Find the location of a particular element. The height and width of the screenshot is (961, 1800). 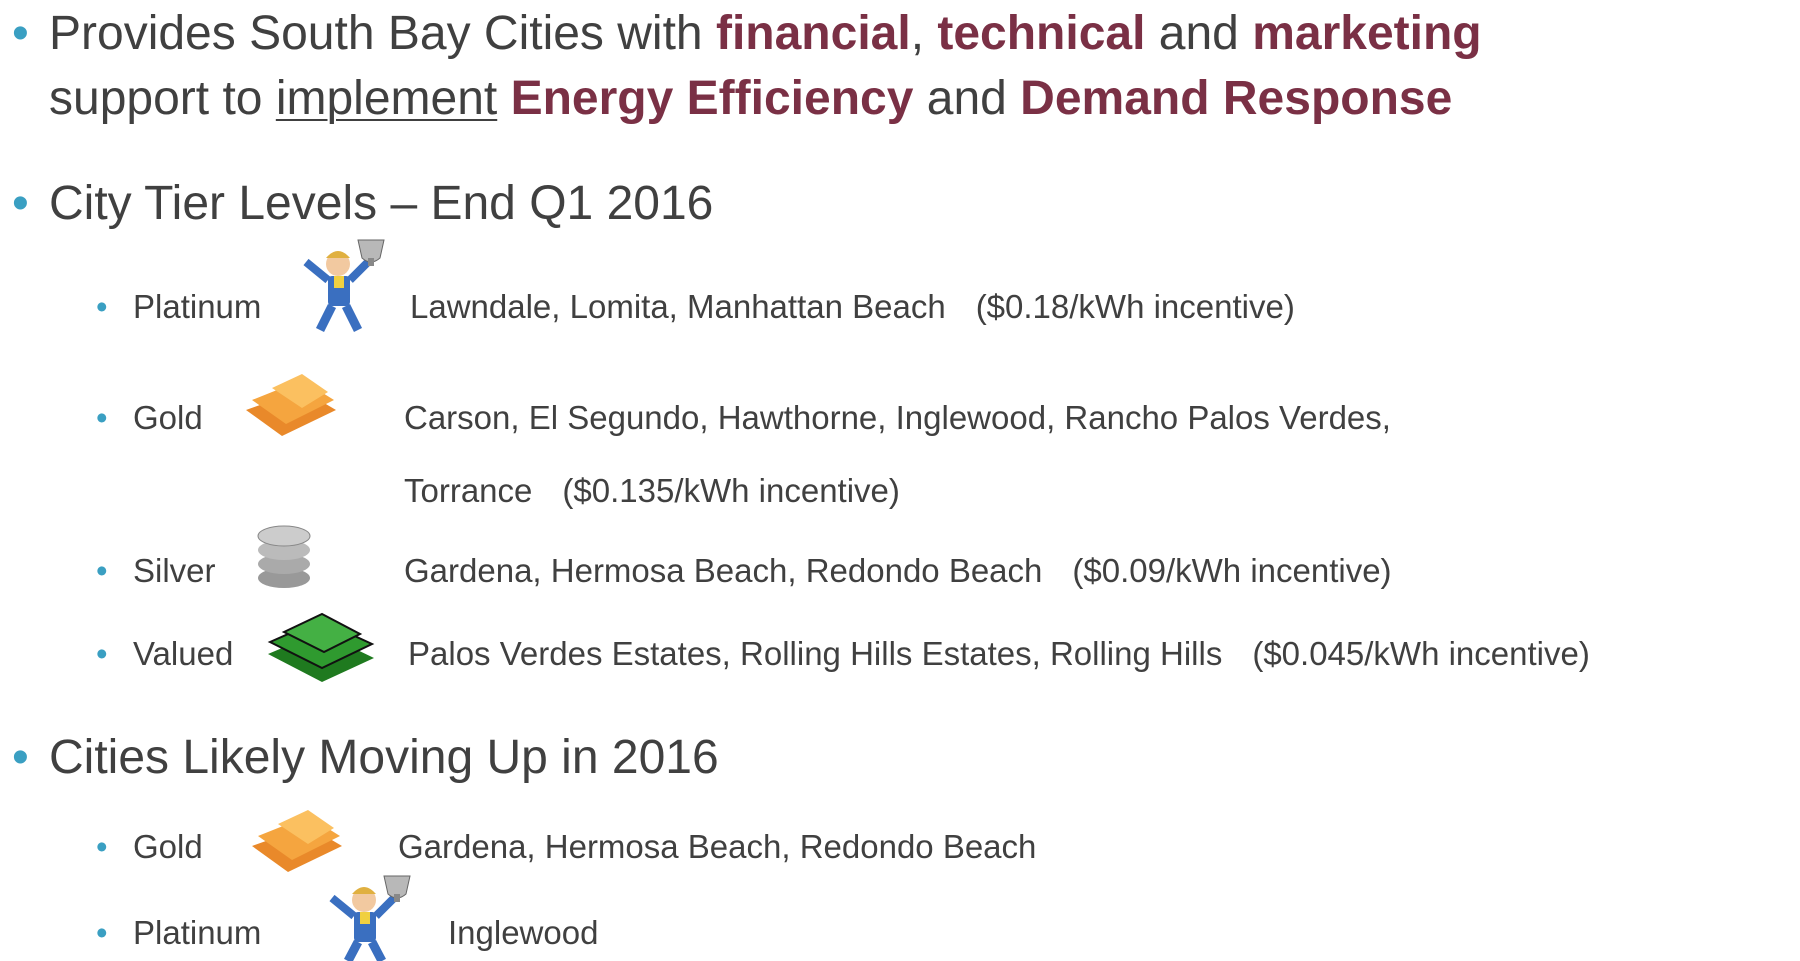

money-icon is located at coordinates (321, 647).